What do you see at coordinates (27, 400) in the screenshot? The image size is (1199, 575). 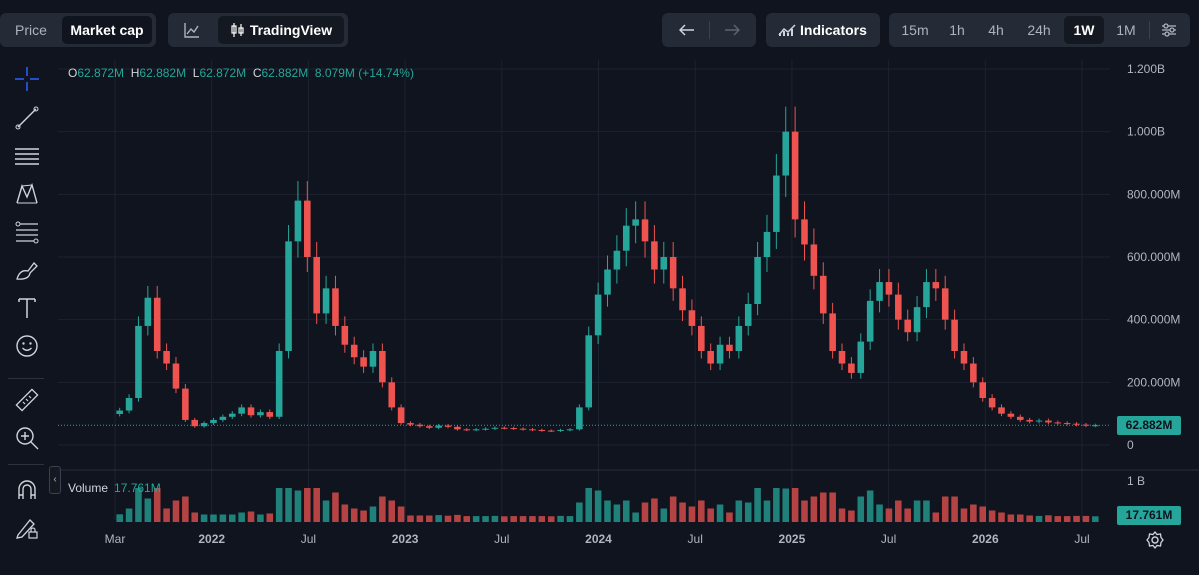 I see `ruler-tool` at bounding box center [27, 400].